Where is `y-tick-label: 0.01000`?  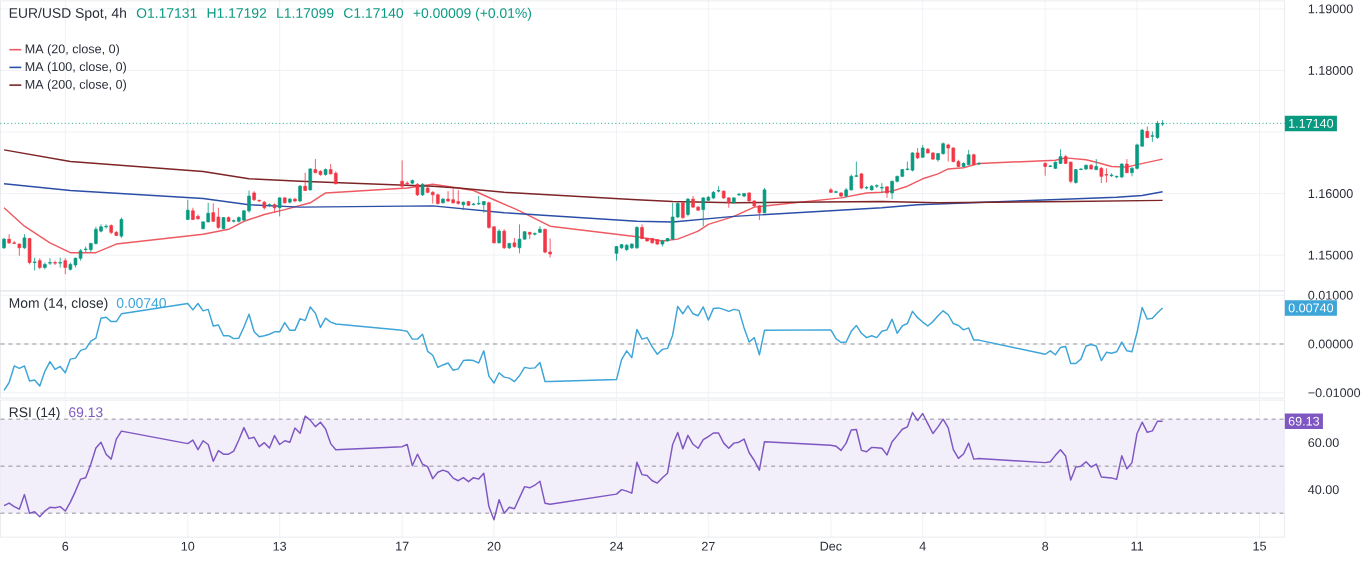
y-tick-label: 0.01000 is located at coordinates (1330, 295).